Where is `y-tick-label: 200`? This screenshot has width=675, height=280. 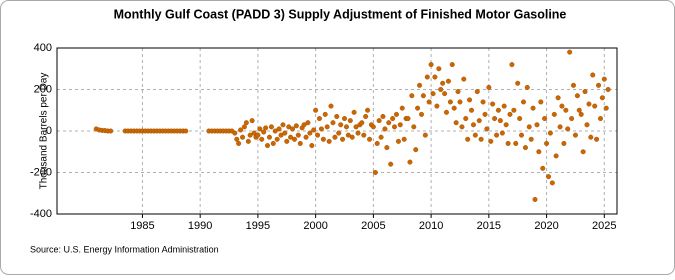
y-tick-label: 200 is located at coordinates (43, 89).